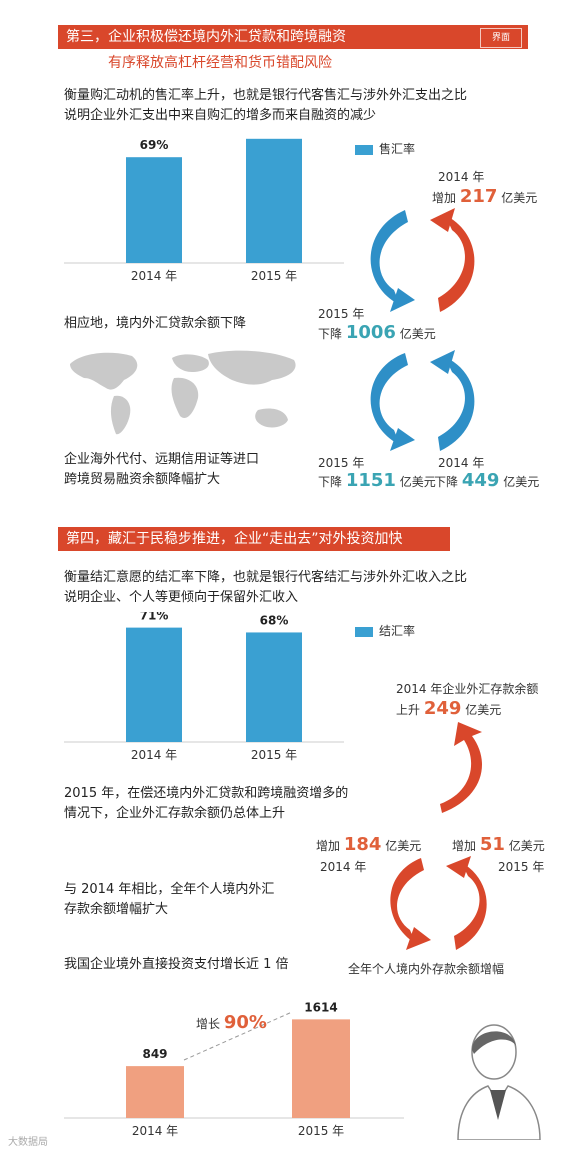  I want to click on chart-odi: 849 2014 年 1614 2015 年, so click(234, 1069).